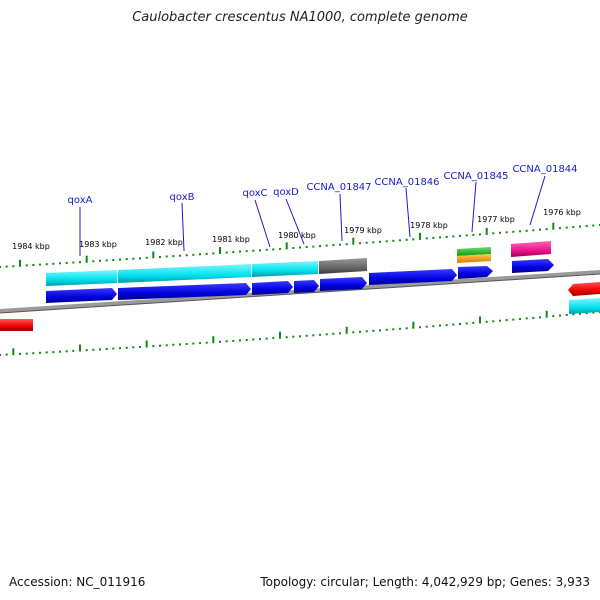  Describe the element at coordinates (184, 291) in the screenshot. I see `qoxB-cds` at that location.